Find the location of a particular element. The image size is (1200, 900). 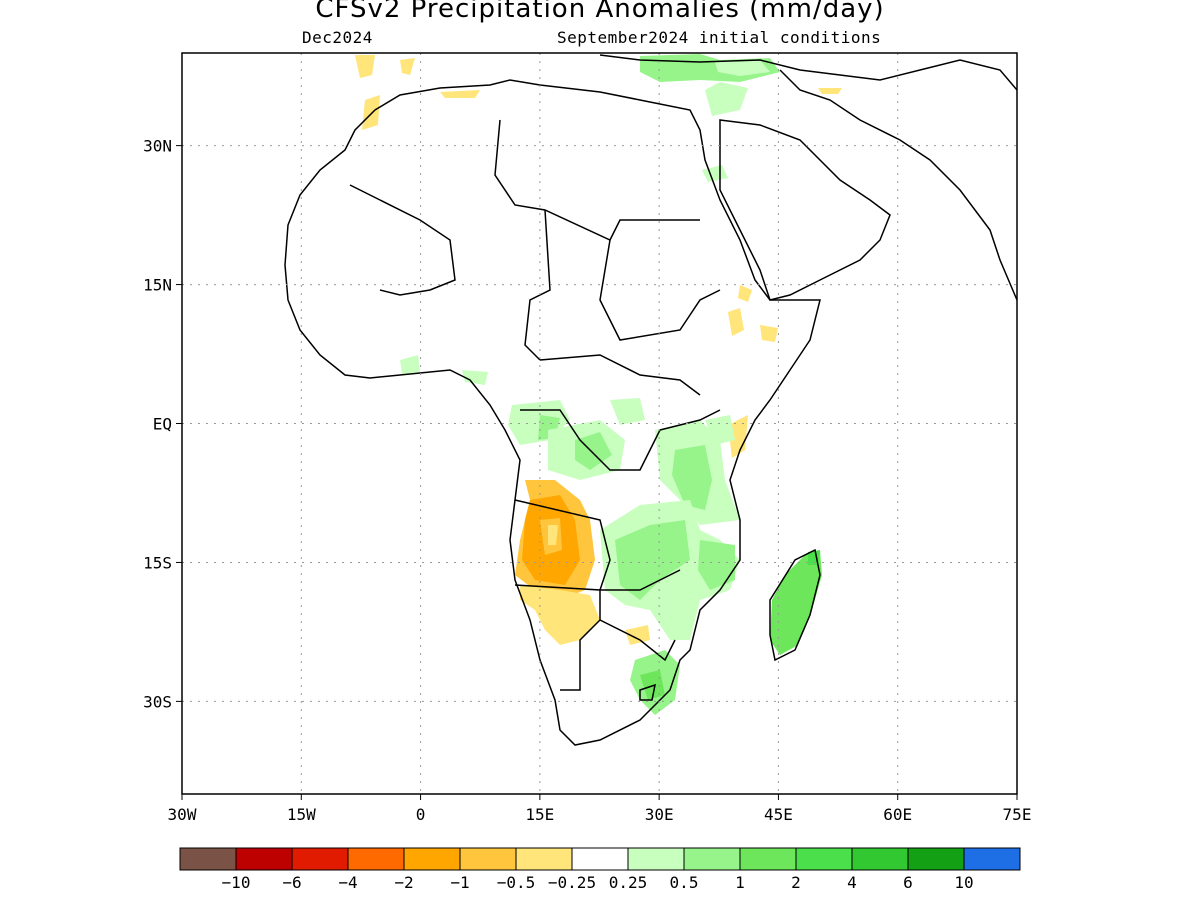

colorbar-label: 0.5 is located at coordinates (684, 882).